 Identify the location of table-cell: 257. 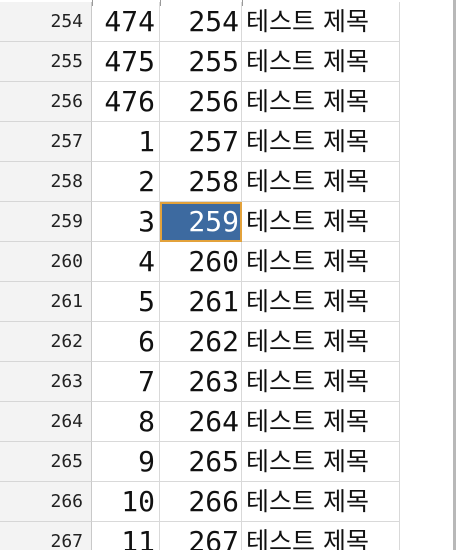
(201, 142).